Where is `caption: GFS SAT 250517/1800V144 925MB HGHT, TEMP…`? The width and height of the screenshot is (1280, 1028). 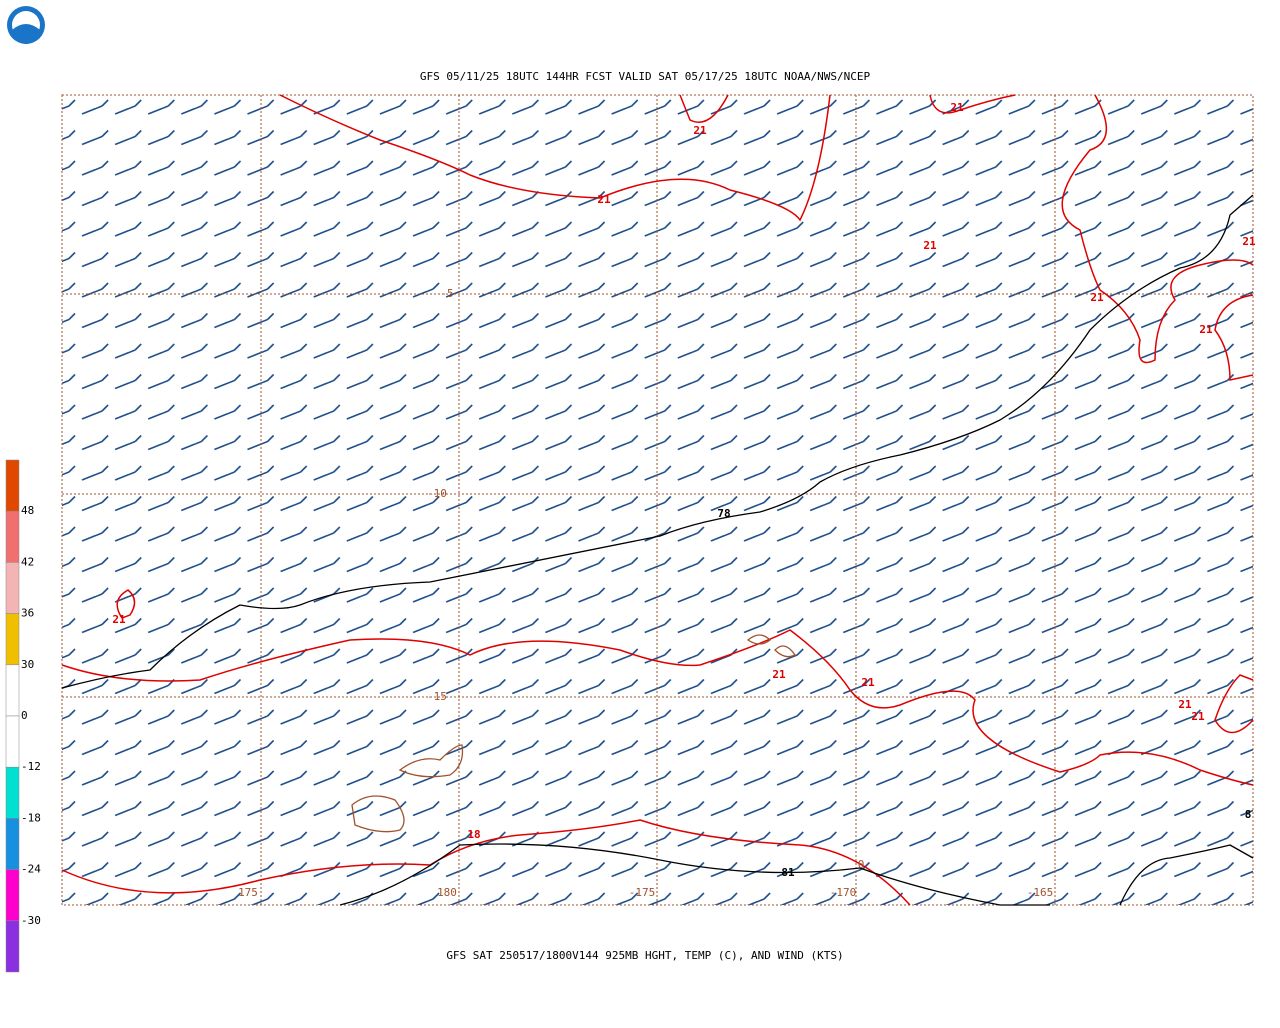 caption: GFS SAT 250517/1800V144 925MB HGHT, TEMP… is located at coordinates (644, 955).